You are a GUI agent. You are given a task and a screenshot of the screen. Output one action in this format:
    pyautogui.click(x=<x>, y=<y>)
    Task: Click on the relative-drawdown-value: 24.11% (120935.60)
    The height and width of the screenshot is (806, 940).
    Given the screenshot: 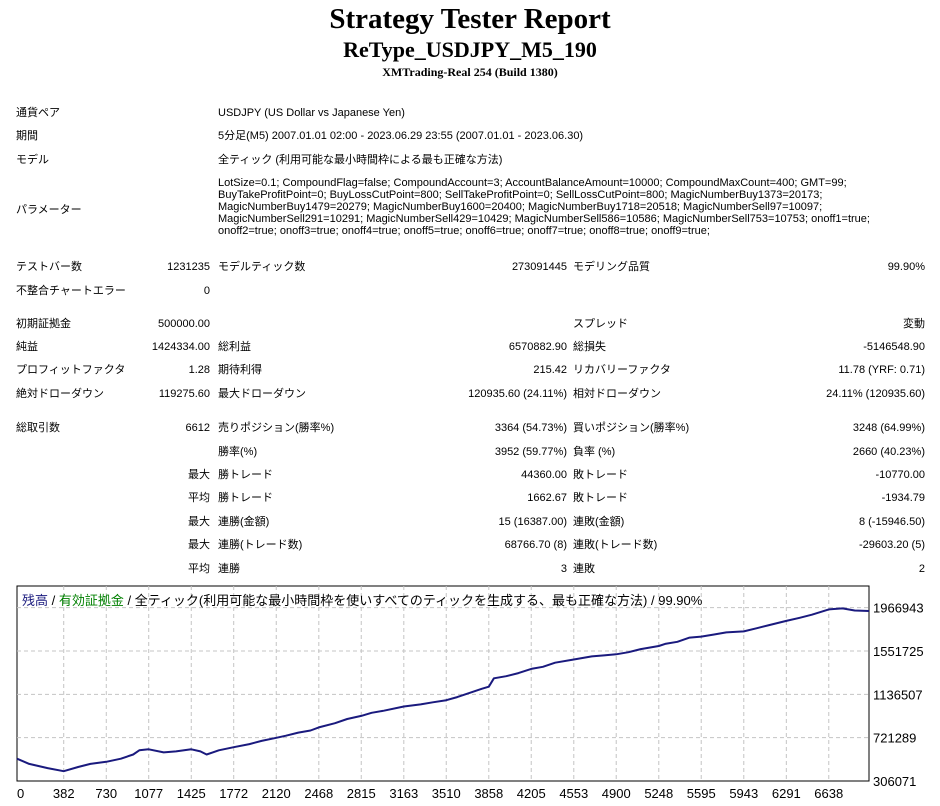 What is the action you would take?
    pyautogui.click(x=875, y=394)
    